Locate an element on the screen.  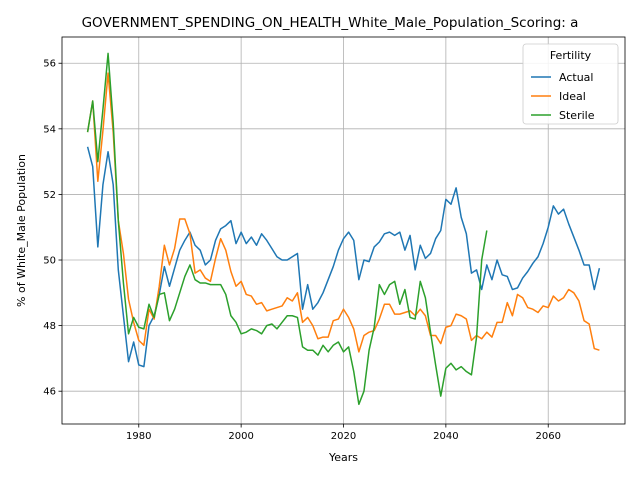
x-axis-ticks: 1980 2000 2020 2040 2060 is located at coordinates (343, 433).